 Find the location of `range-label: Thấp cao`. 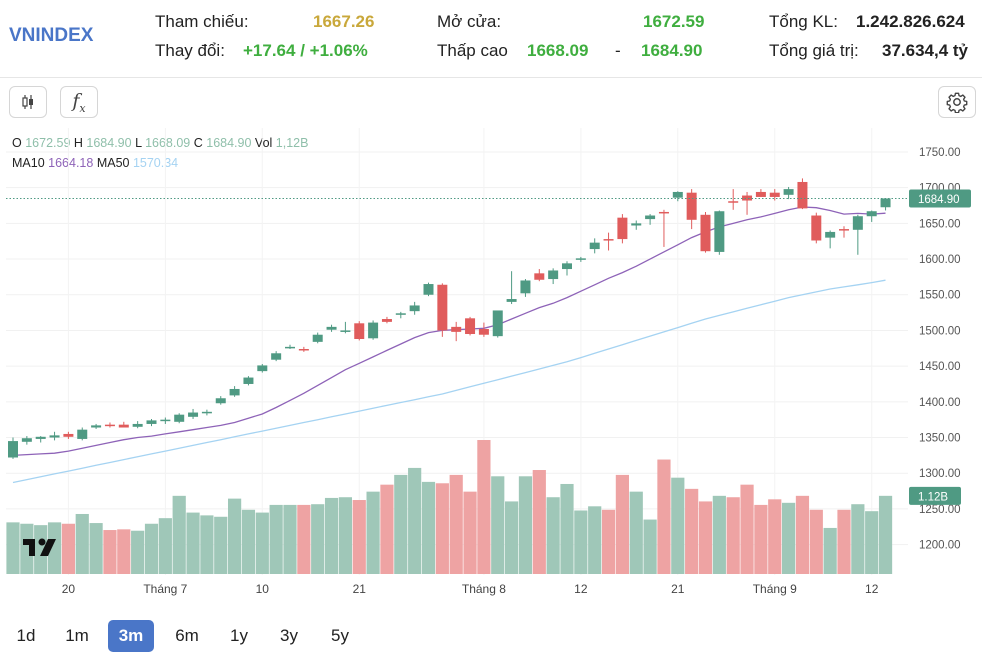

range-label: Thấp cao is located at coordinates (472, 50).